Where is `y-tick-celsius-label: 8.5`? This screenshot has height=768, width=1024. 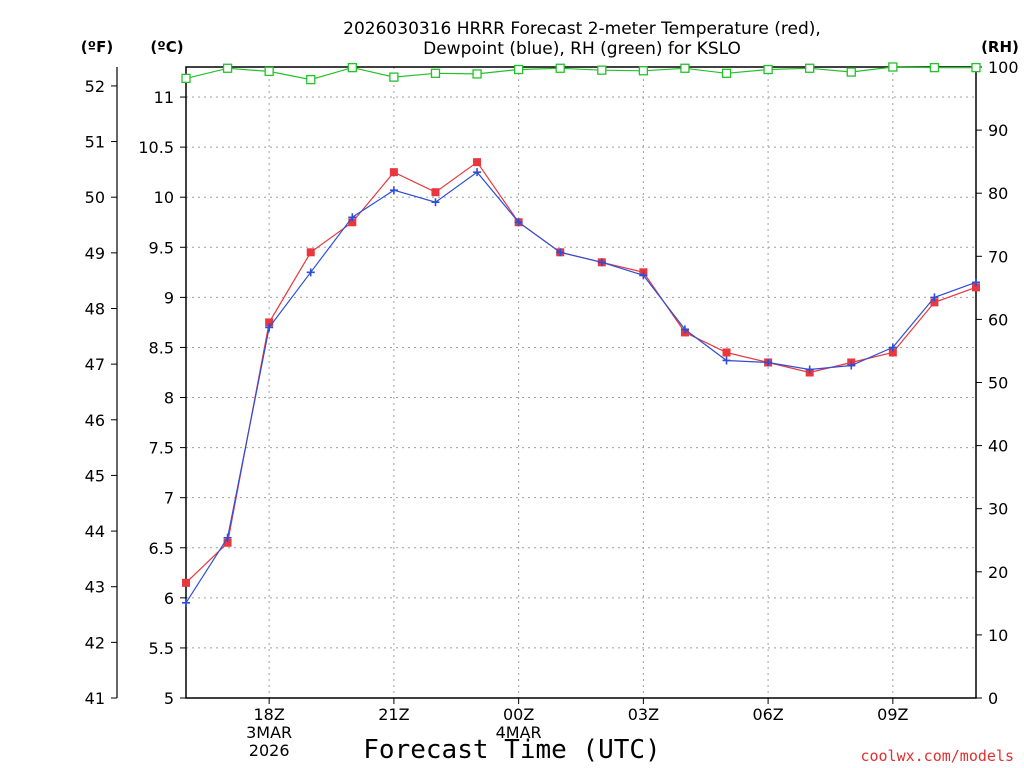
y-tick-celsius-label: 8.5 is located at coordinates (161, 347).